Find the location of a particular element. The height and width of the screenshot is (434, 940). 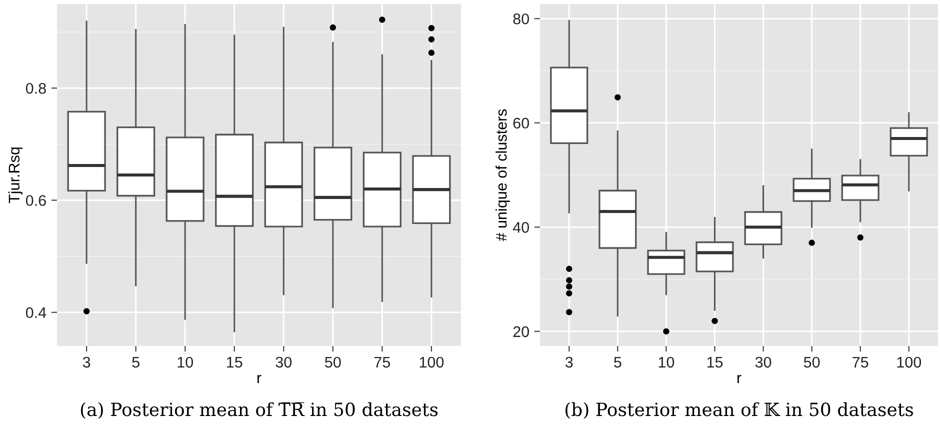

text: (a) Posterior mean of T̅R̅ in 50 datasets is located at coordinates (259, 410).